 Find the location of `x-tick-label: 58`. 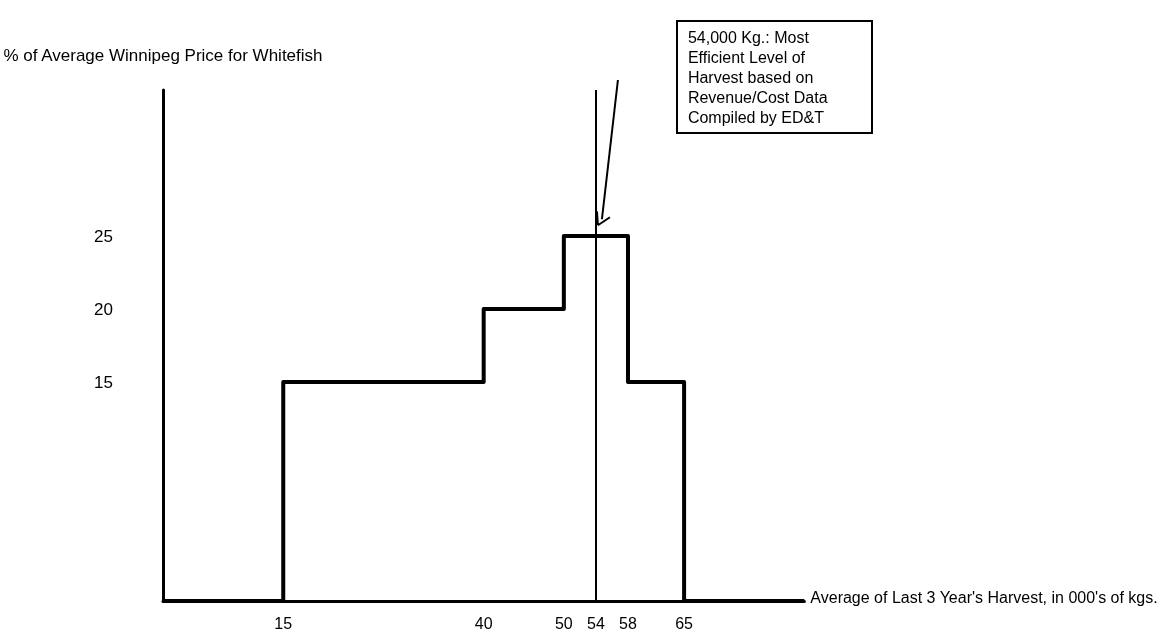

x-tick-label: 58 is located at coordinates (628, 622).